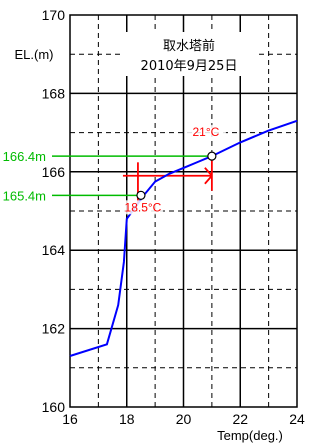 The width and height of the screenshot is (325, 445). I want to click on level-label: 165.4m, so click(24, 195).